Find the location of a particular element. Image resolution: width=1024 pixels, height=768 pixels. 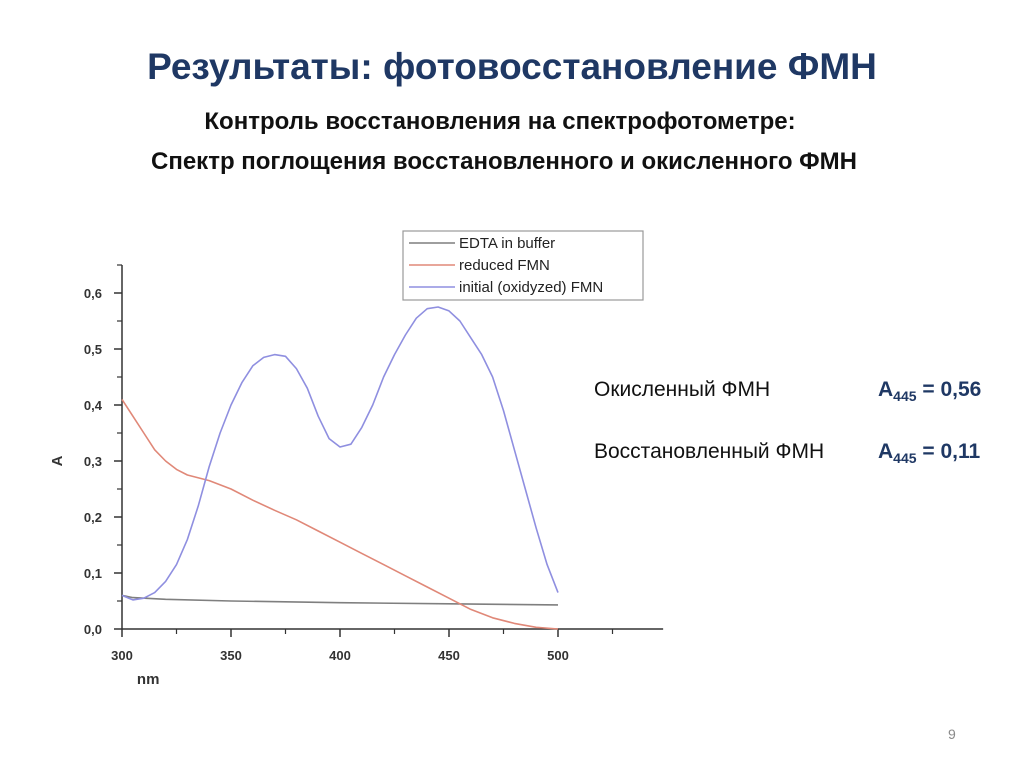

y-tick-label: 0,3 is located at coordinates (93, 461).